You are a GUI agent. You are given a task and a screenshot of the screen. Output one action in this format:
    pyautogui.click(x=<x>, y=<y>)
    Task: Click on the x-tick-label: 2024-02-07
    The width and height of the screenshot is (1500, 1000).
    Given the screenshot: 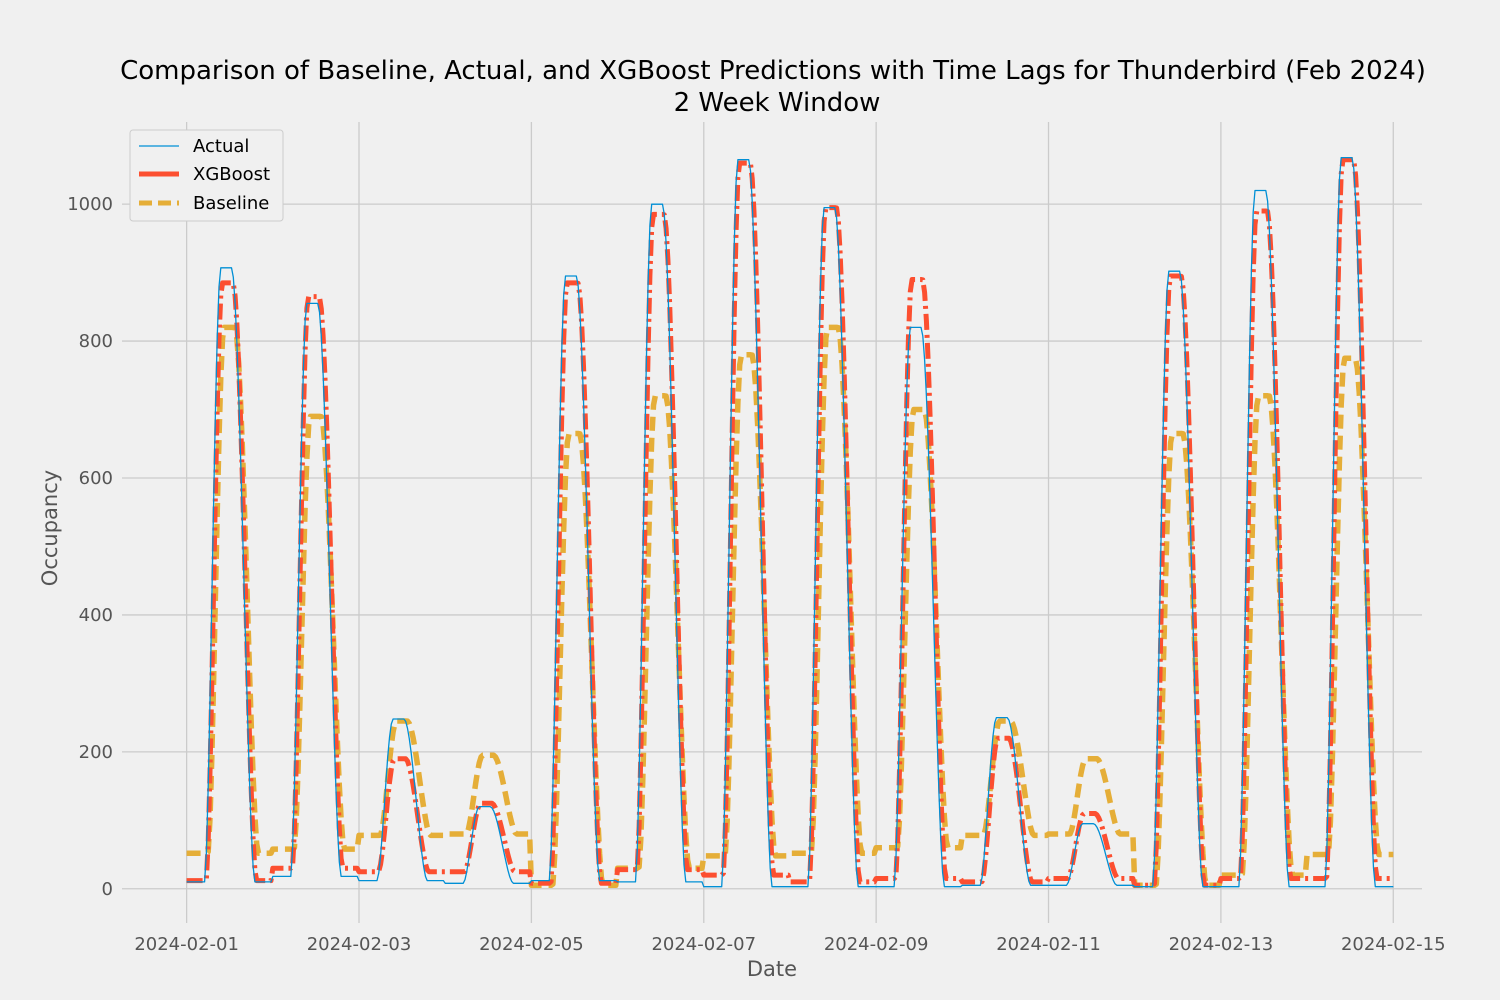 What is the action you would take?
    pyautogui.click(x=703, y=944)
    